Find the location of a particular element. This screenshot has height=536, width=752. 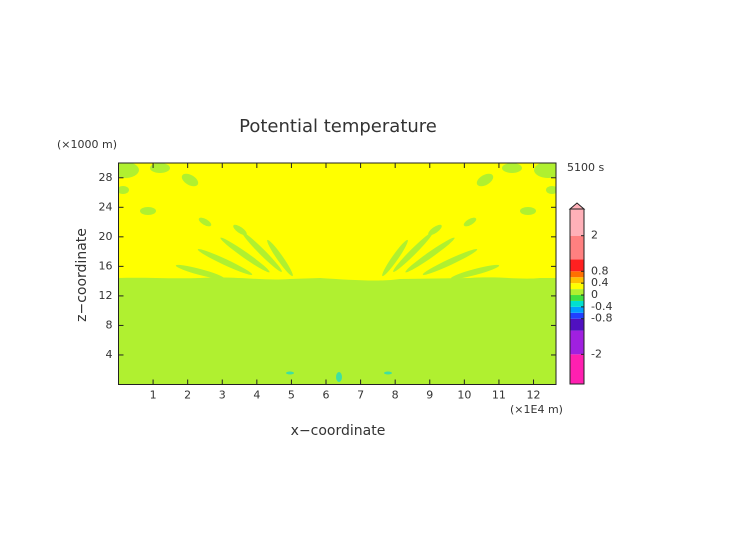

x-tick-label: 1 is located at coordinates (153, 395).